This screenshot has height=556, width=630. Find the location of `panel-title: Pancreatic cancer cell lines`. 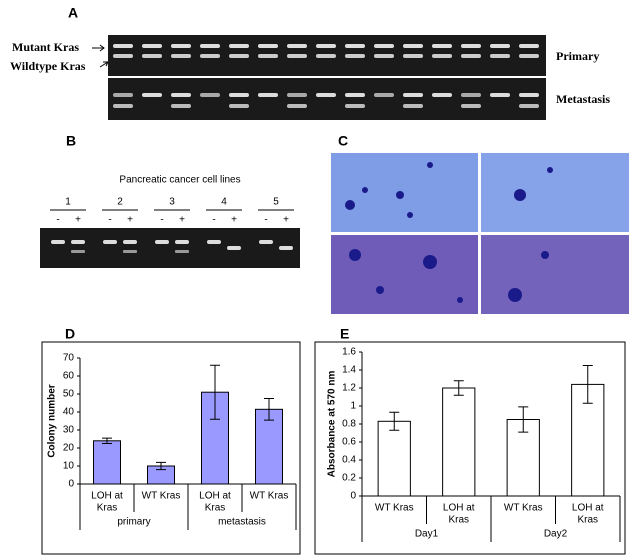

panel-title: Pancreatic cancer cell lines is located at coordinates (179, 180).